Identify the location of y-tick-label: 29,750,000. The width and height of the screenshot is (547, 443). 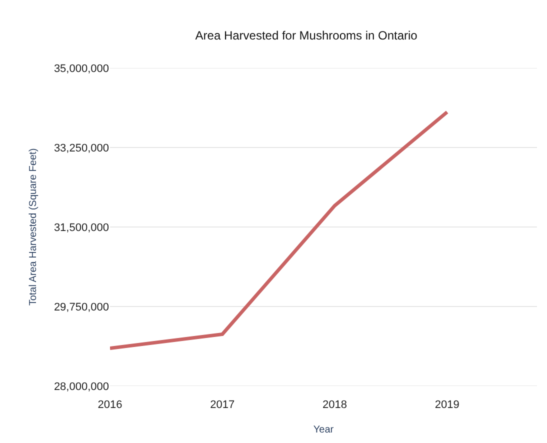
(81, 307).